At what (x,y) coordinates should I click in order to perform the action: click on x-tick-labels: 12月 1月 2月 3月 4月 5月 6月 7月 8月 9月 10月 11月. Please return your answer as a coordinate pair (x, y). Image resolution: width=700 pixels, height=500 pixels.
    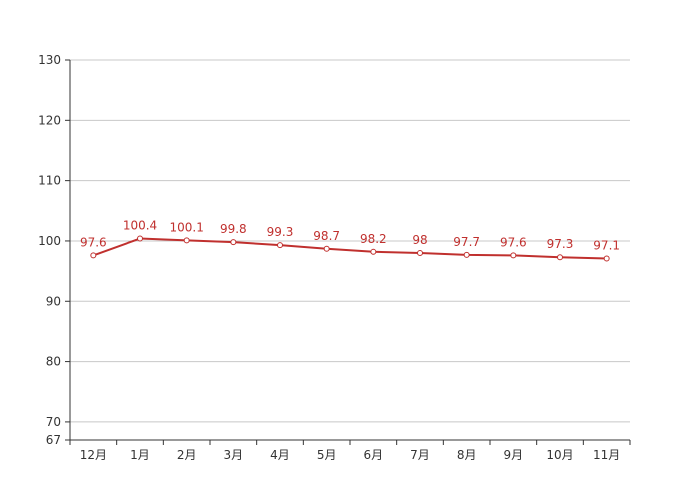
    Looking at the image, I should click on (350, 455).